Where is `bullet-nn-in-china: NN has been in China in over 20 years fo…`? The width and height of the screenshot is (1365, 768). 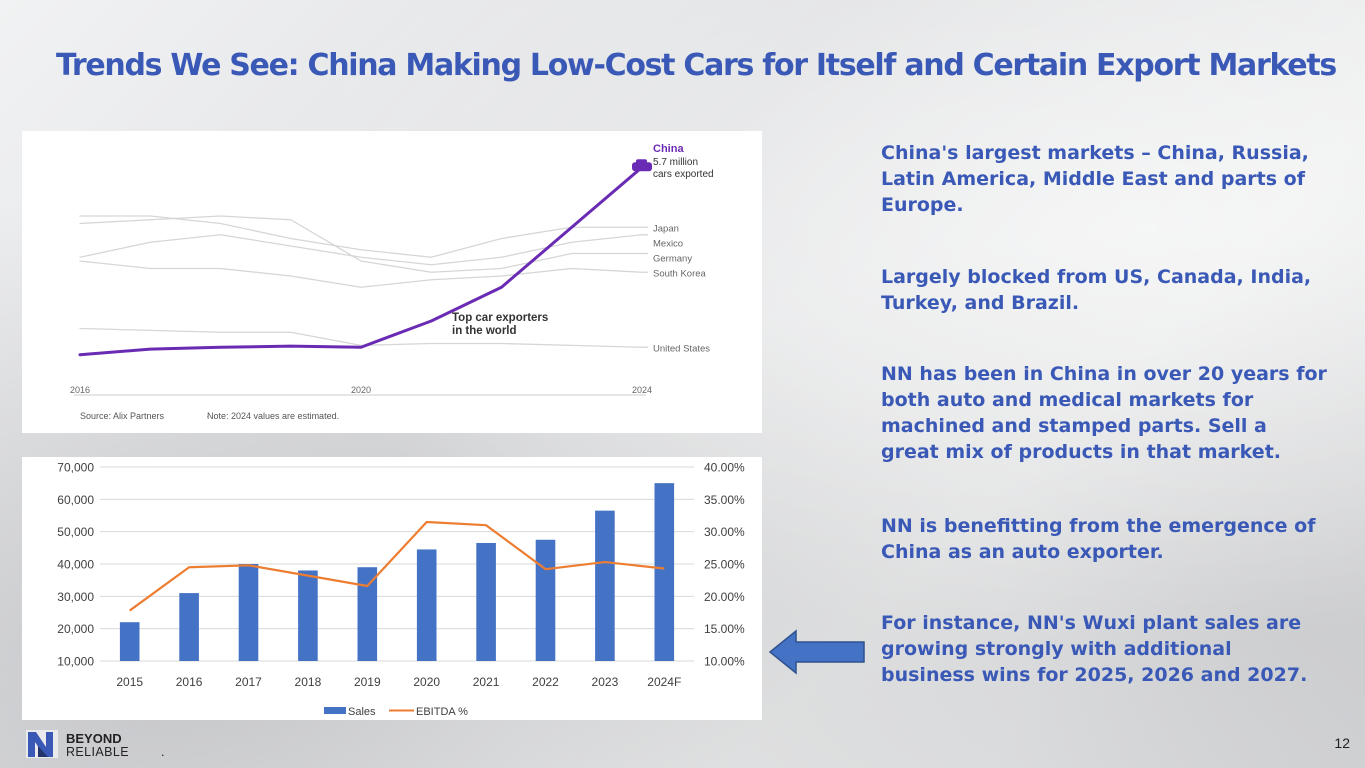 bullet-nn-in-china: NN has been in China in over 20 years fo… is located at coordinates (1104, 413).